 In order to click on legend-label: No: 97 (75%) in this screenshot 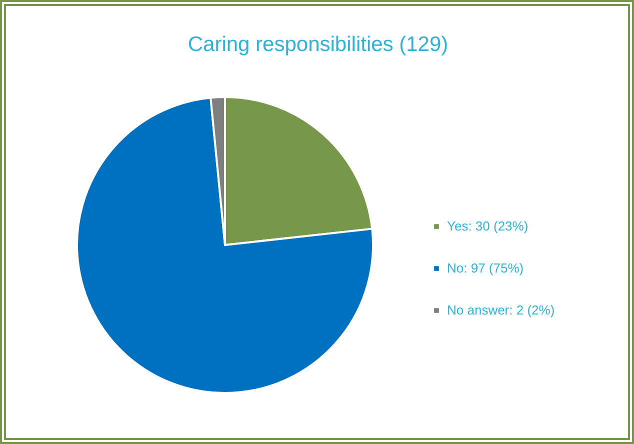, I will do `click(485, 268)`.